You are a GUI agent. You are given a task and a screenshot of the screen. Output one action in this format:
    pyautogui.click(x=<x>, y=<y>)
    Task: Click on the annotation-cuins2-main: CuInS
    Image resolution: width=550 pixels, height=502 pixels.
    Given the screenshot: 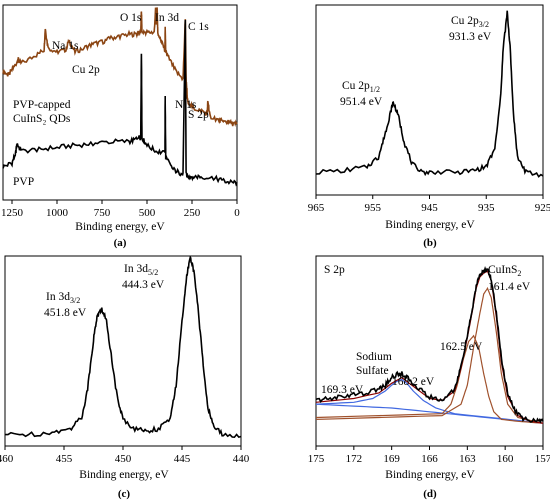 What is the action you would take?
    pyautogui.click(x=502, y=270)
    